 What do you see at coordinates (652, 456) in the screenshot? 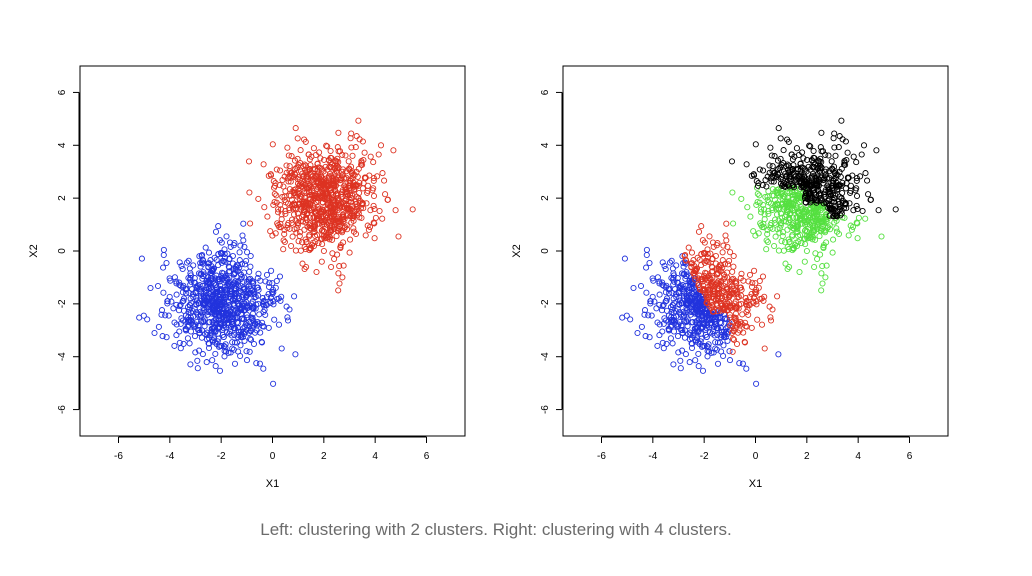
I see `x-tick-label: -4` at bounding box center [652, 456].